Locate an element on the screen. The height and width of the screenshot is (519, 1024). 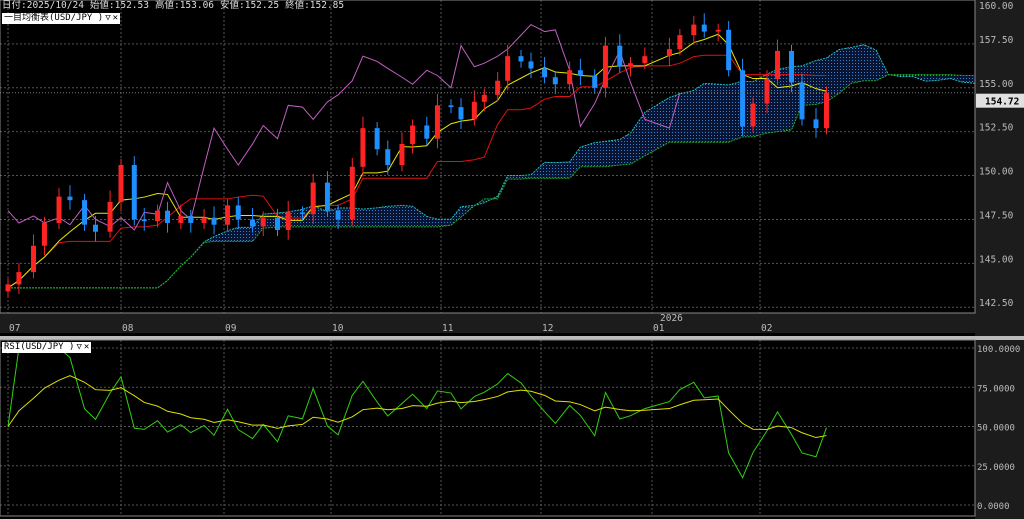
price-tick-label: 155.00 is located at coordinates (996, 84).